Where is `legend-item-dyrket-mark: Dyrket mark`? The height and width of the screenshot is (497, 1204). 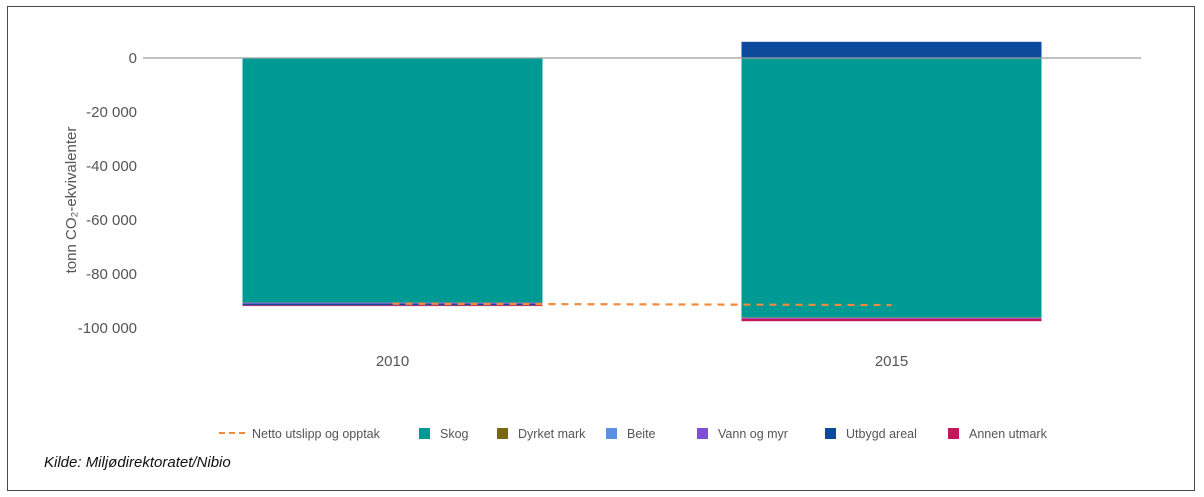
legend-item-dyrket-mark: Dyrket mark is located at coordinates (541, 434).